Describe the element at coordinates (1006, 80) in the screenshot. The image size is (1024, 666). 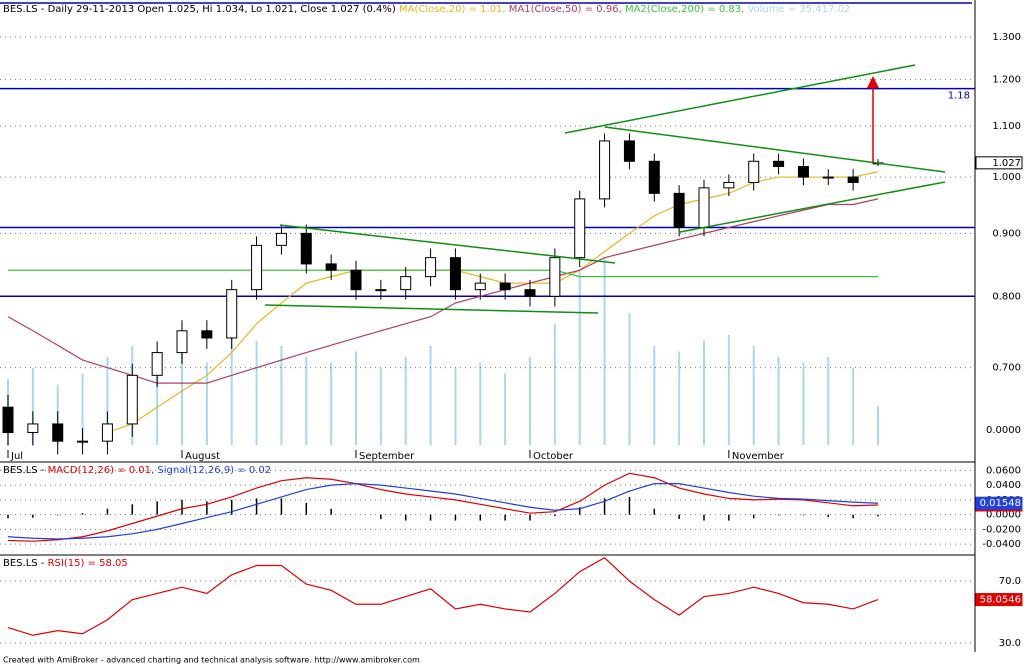
I see `y-tick-label: 1.200` at that location.